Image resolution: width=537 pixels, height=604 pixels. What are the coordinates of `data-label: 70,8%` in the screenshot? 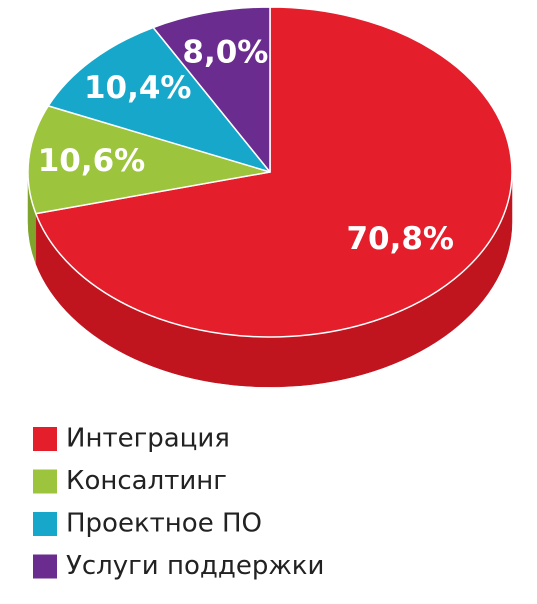 It's located at (400, 239).